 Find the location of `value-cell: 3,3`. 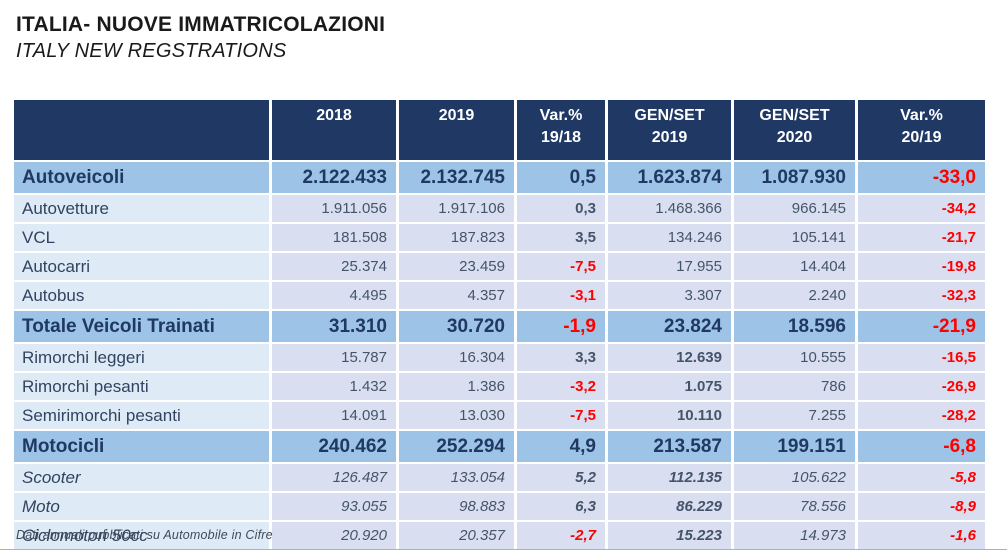

value-cell: 3,3 is located at coordinates (561, 357).